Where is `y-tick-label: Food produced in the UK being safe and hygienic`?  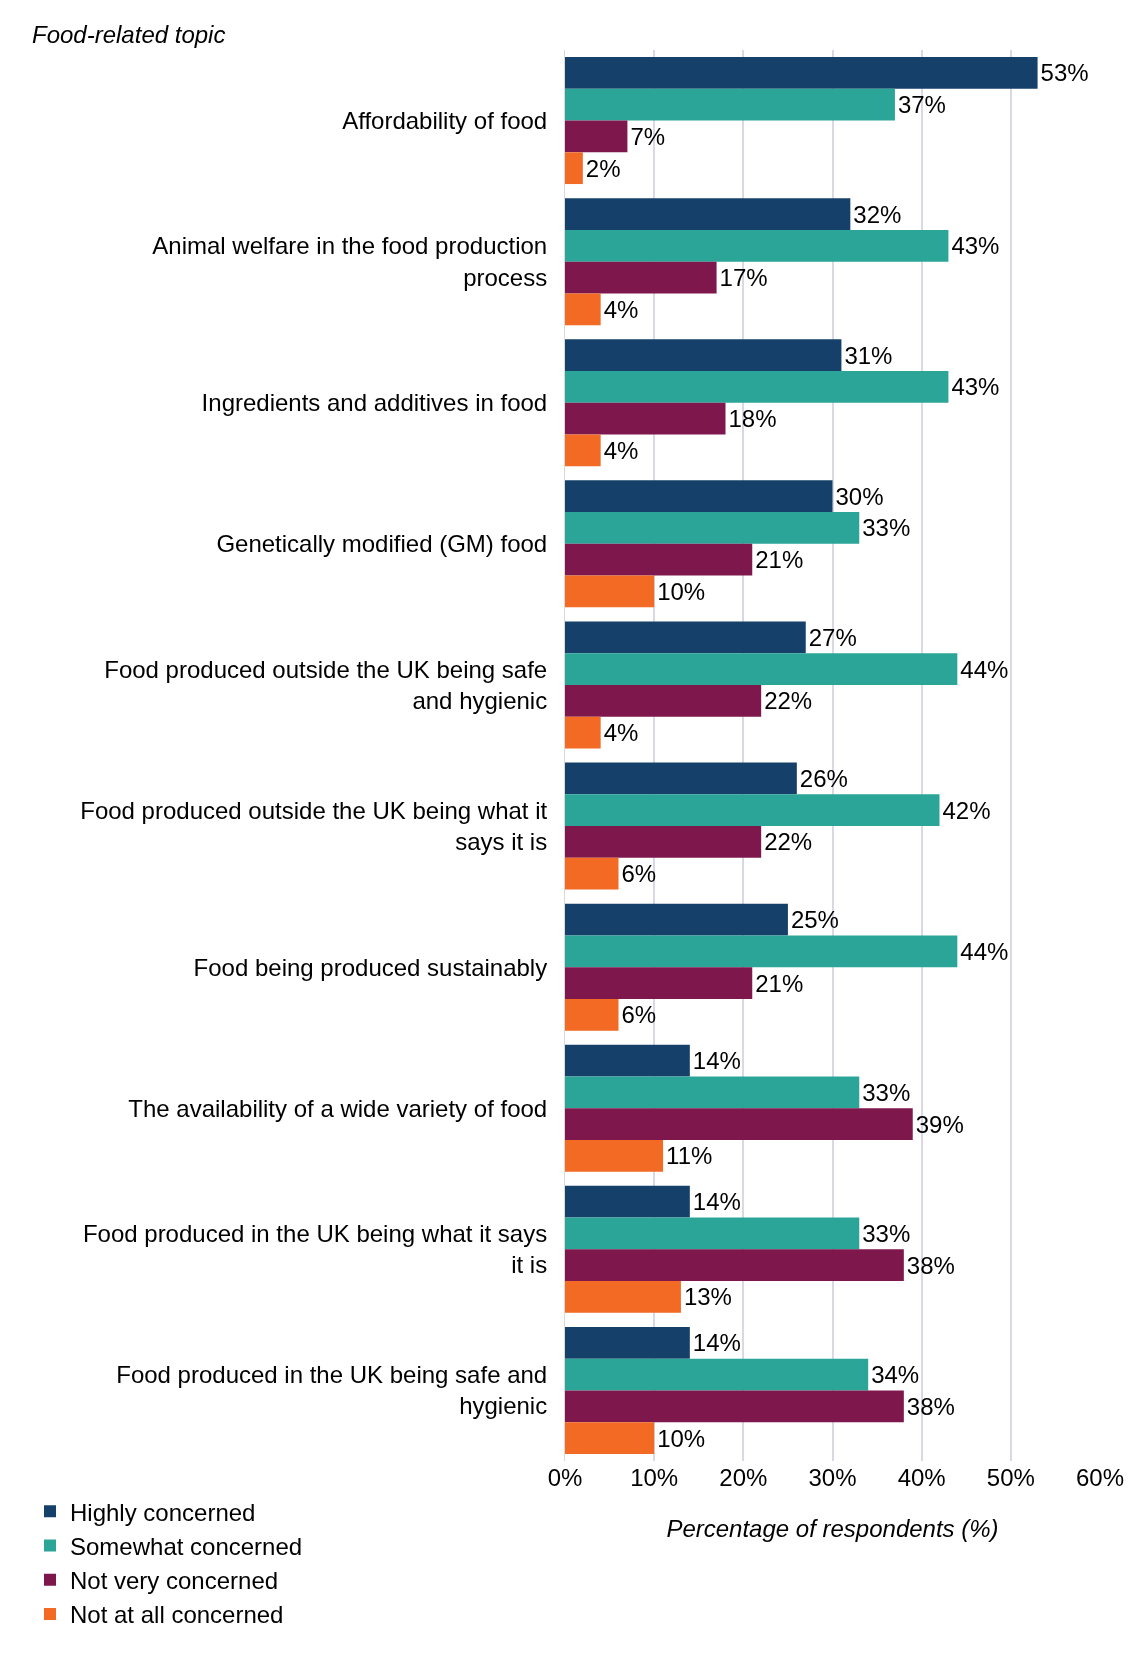 y-tick-label: Food produced in the UK being safe and hygienic is located at coordinates (332, 1390).